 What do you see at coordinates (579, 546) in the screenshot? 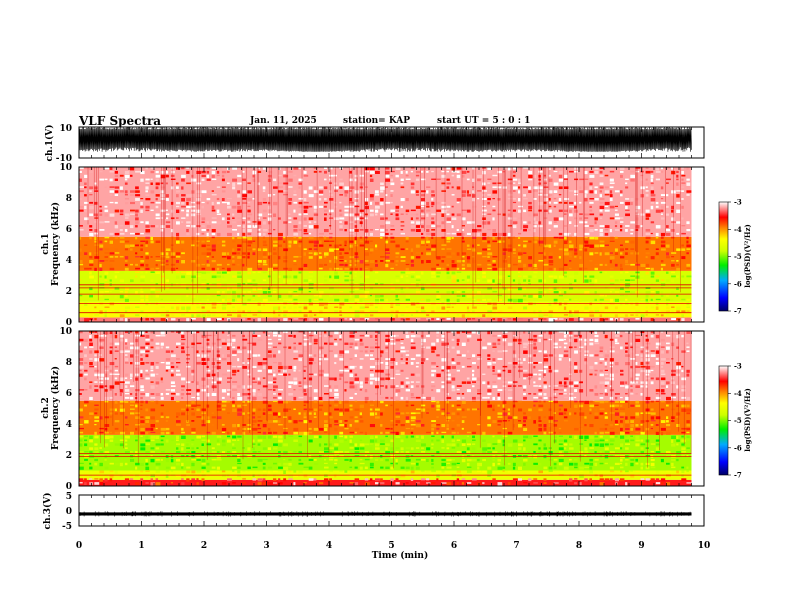
I see `x-tick-label-8: 8` at bounding box center [579, 546].